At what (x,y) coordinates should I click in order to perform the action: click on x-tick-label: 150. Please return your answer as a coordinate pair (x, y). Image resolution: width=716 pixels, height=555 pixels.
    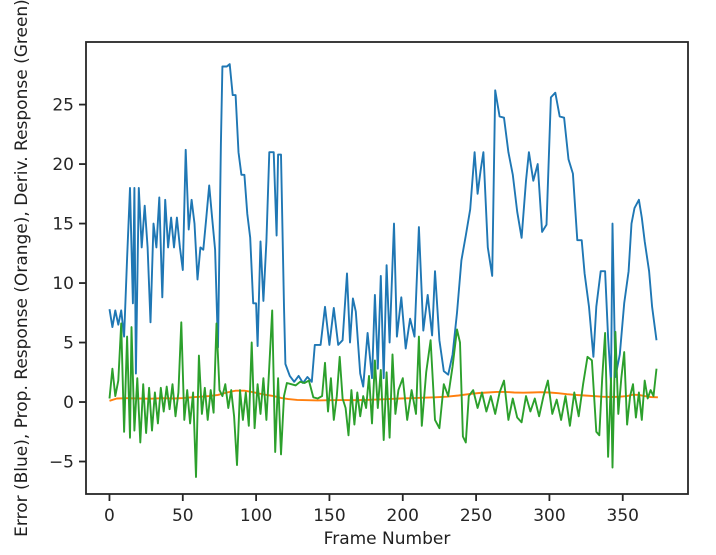
    Looking at the image, I should click on (329, 516).